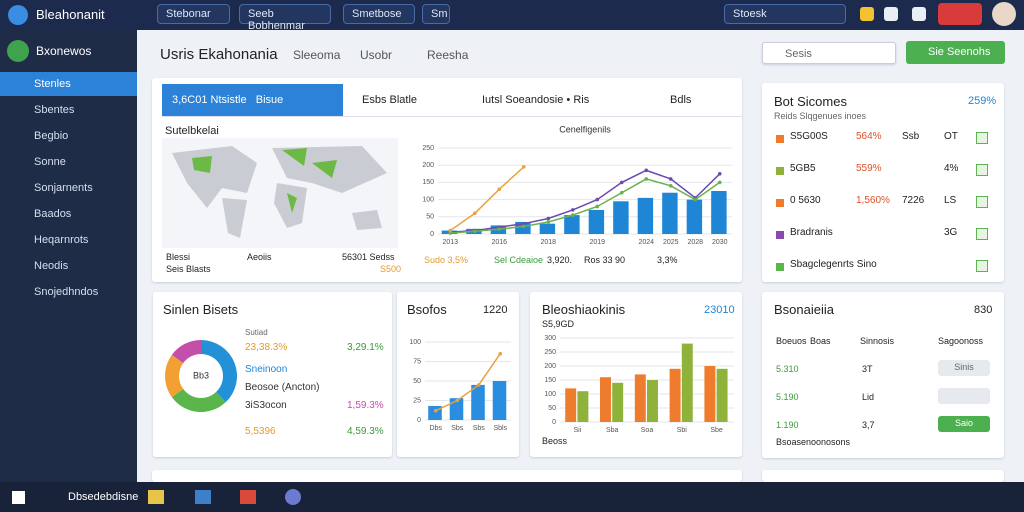 The height and width of the screenshot is (512, 1024). Describe the element at coordinates (54, 110) in the screenshot. I see `nav-item: Sbentes` at that location.